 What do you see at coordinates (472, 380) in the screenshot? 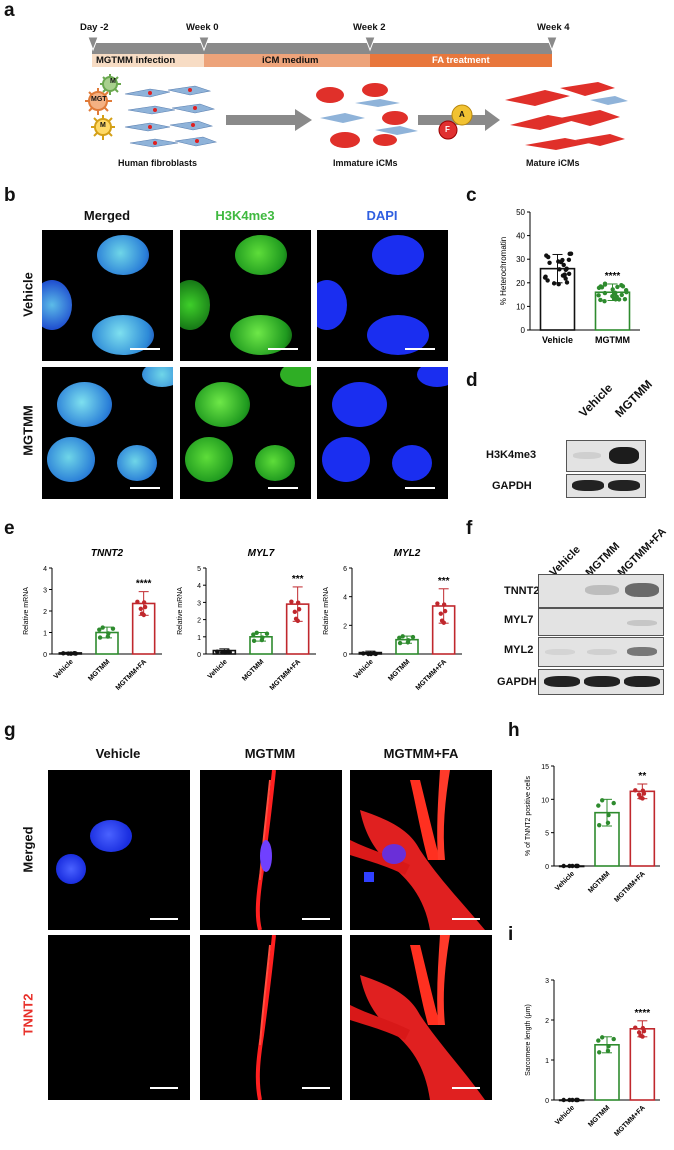
I see `panel-label-d: d` at bounding box center [472, 380].